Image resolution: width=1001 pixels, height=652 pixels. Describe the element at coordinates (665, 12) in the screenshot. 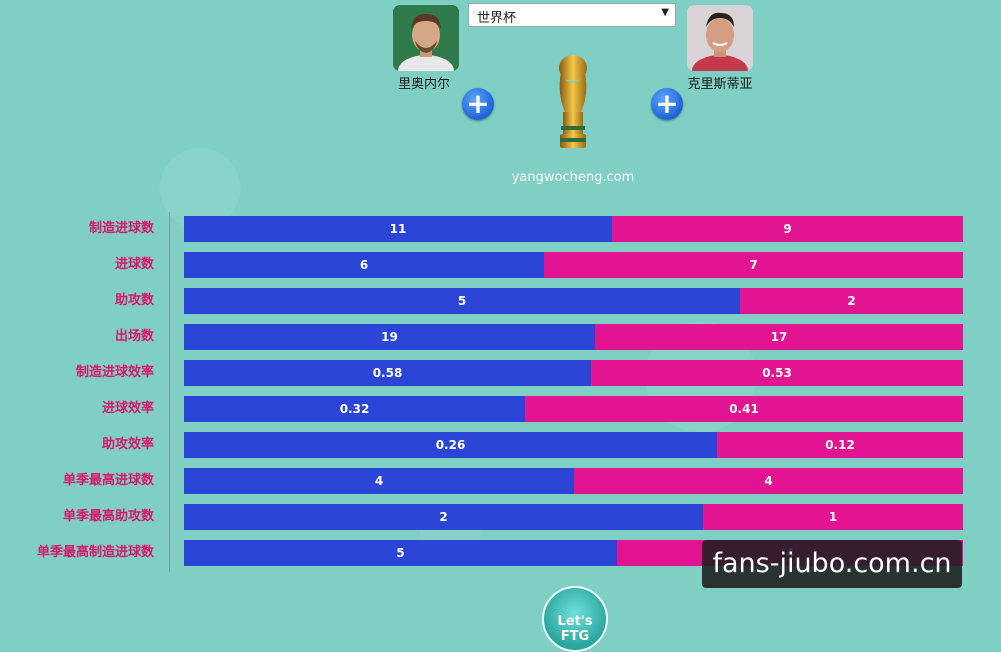

I see `chevron-down-icon: ▼` at that location.